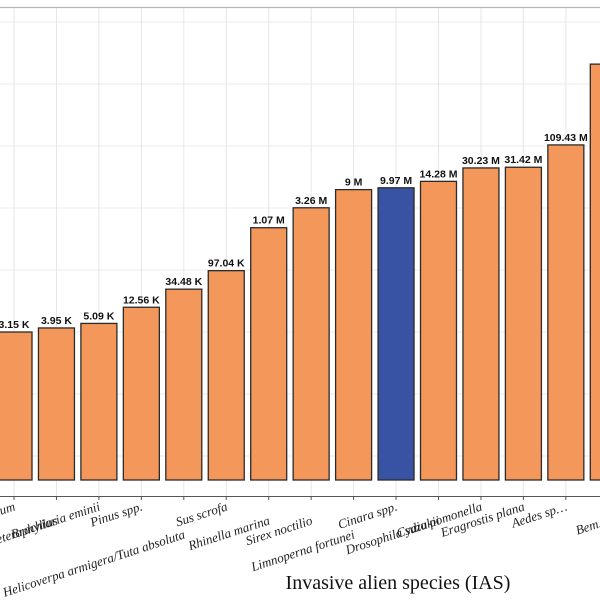  Describe the element at coordinates (396, 181) in the screenshot. I see `bar-value-label: 9.97 M` at that location.